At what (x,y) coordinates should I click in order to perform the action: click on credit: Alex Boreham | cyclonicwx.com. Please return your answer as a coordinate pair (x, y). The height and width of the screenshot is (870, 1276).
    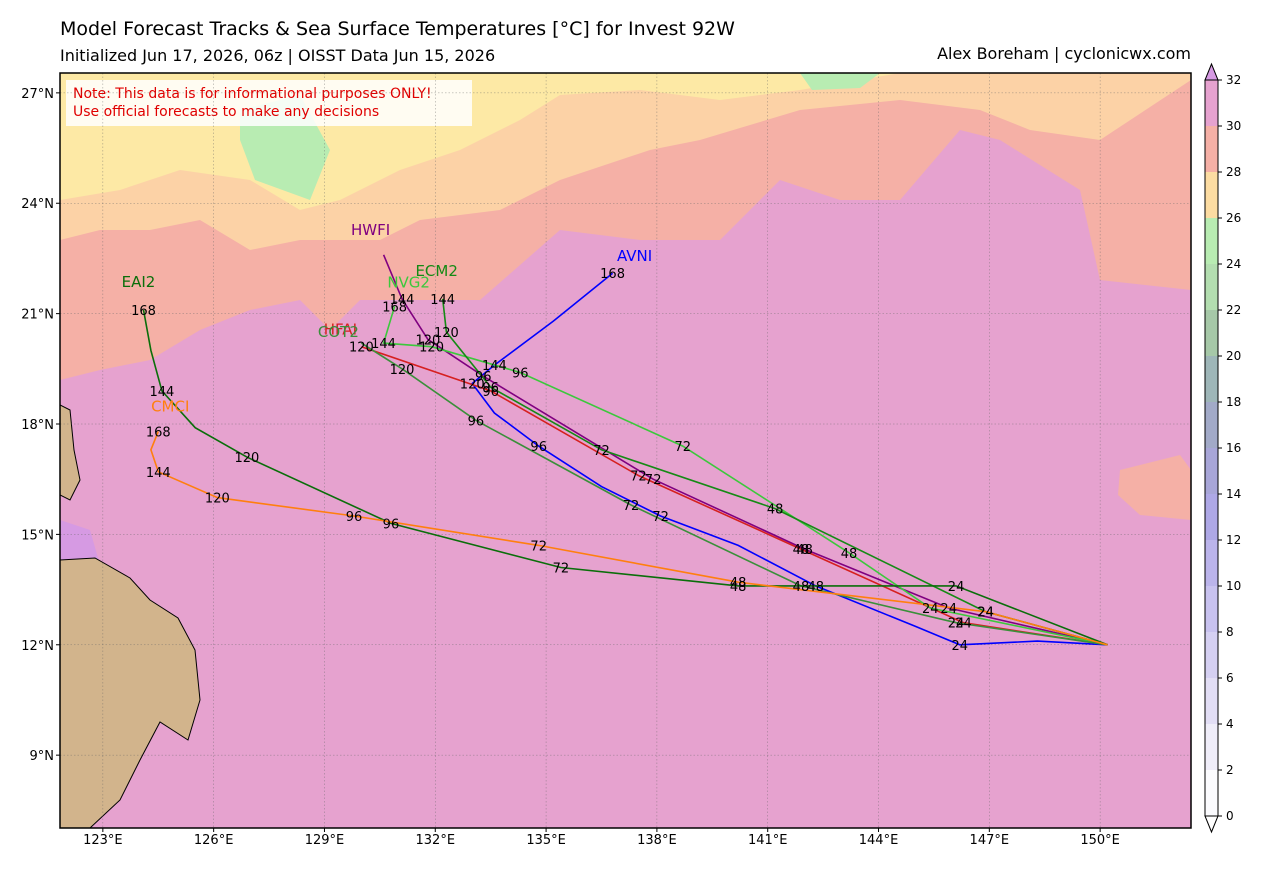
    Looking at the image, I should click on (1064, 53).